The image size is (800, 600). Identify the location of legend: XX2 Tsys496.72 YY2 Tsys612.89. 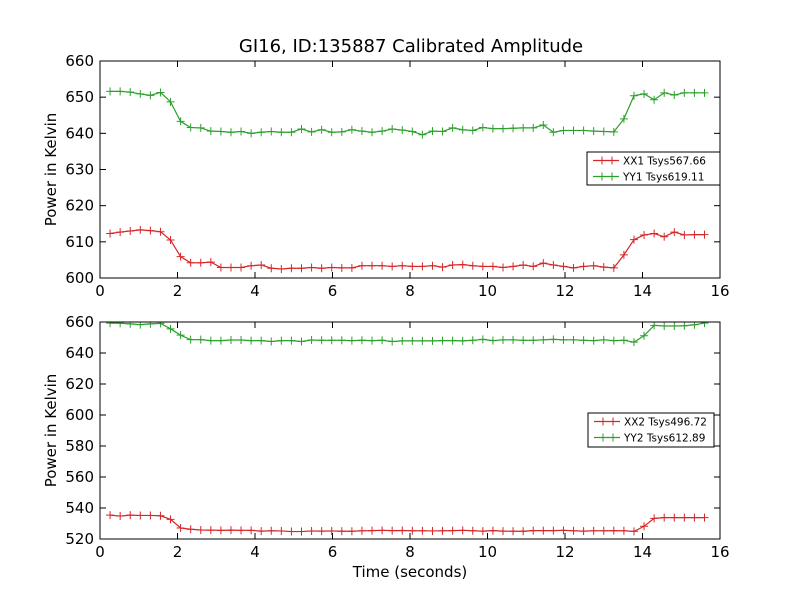
(651, 430).